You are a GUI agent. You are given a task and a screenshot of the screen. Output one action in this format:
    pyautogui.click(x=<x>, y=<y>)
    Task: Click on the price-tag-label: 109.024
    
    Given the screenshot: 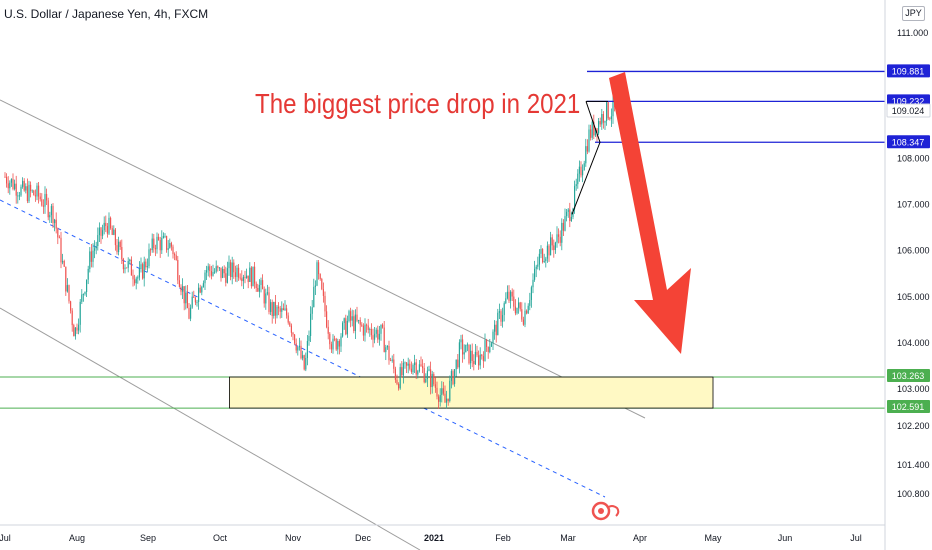 What is the action you would take?
    pyautogui.click(x=908, y=111)
    